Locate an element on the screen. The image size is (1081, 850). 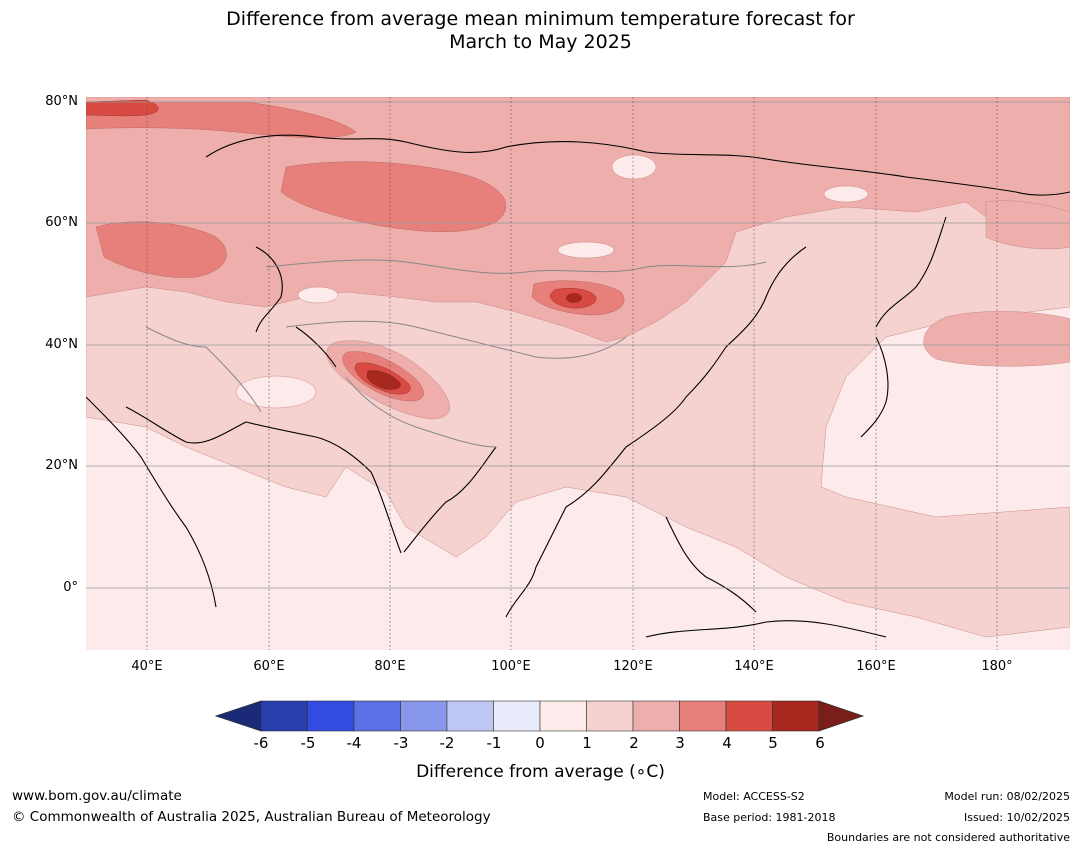
colorbar-tick: -5 is located at coordinates (308, 743).